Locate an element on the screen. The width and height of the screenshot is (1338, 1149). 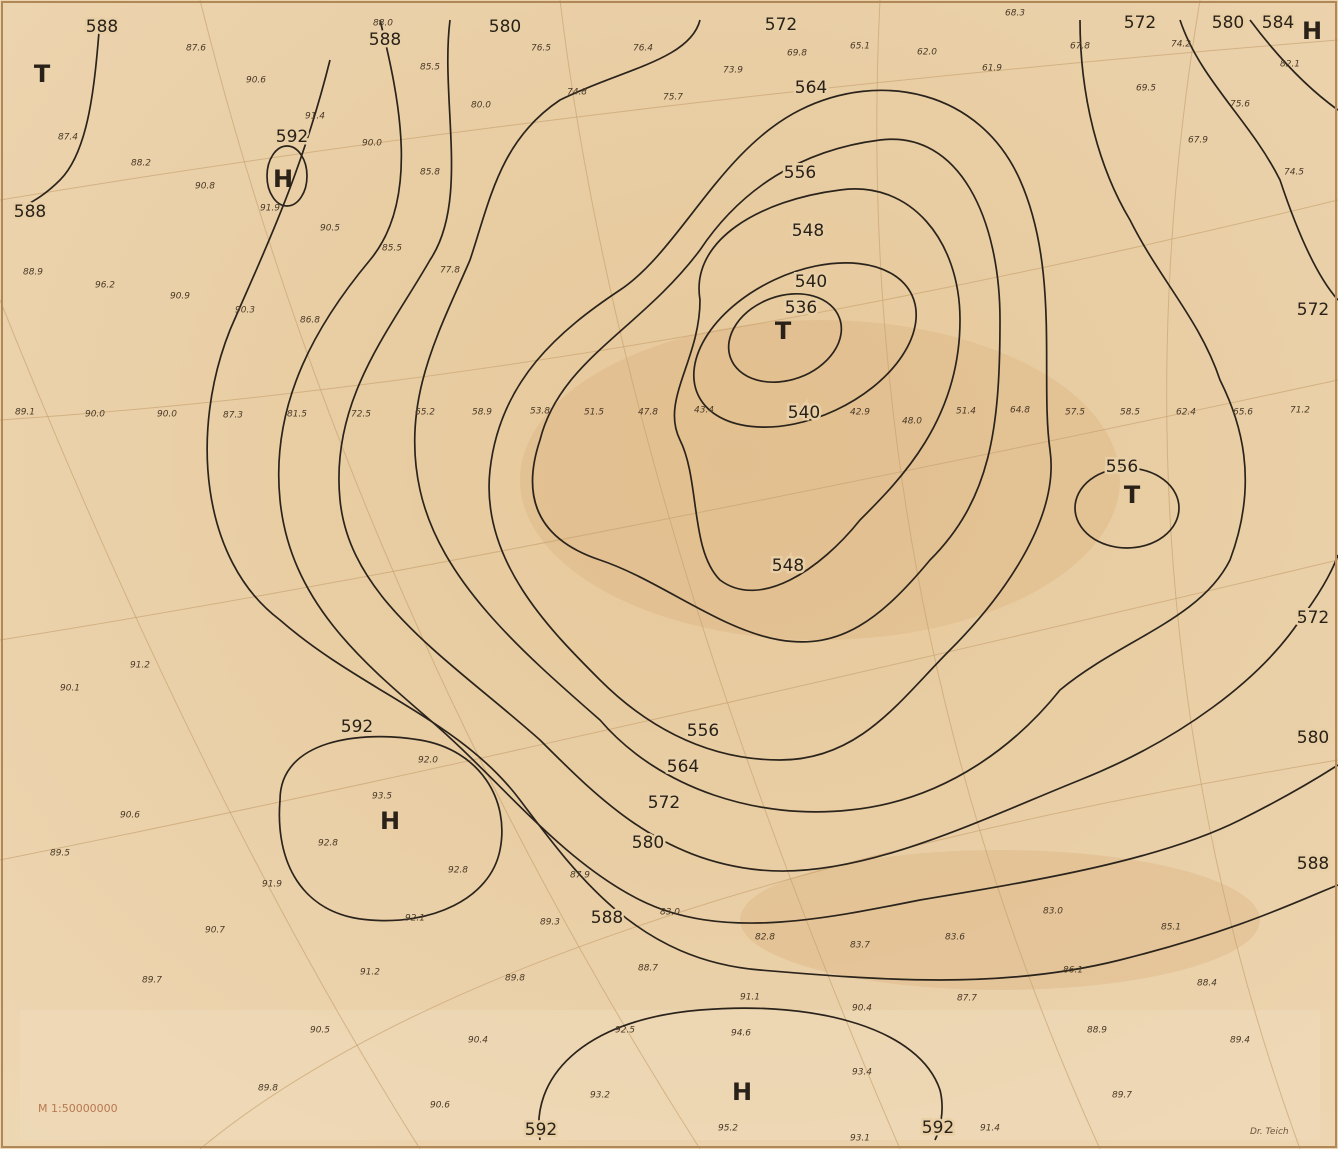
station-value: 85.8 is located at coordinates (430, 173).